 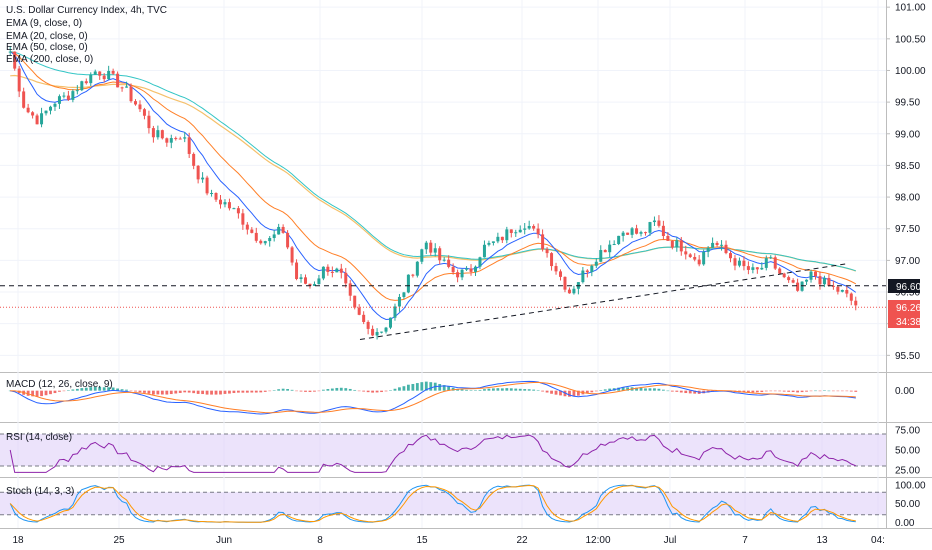 I want to click on macd-pane, so click(x=433, y=397).